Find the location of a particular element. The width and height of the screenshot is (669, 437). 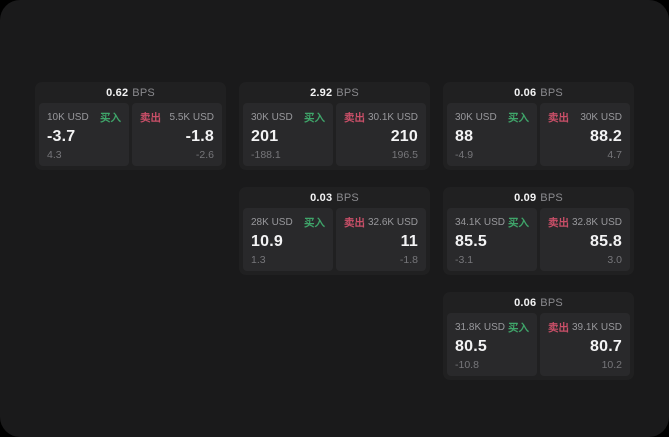

sell-sub-value: -1.8 is located at coordinates (408, 259).